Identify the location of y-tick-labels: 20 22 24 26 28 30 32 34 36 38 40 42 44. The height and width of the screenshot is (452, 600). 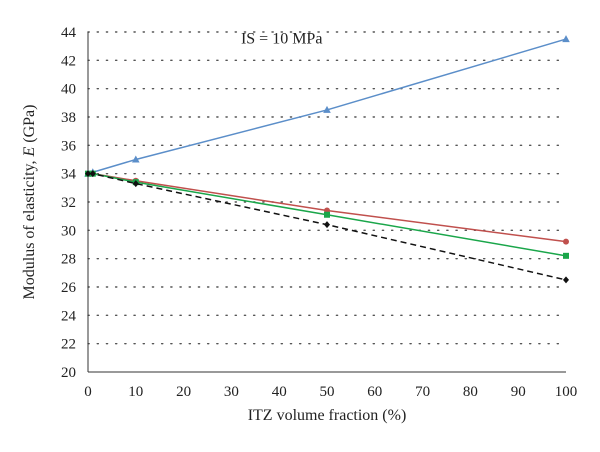
(69, 203).